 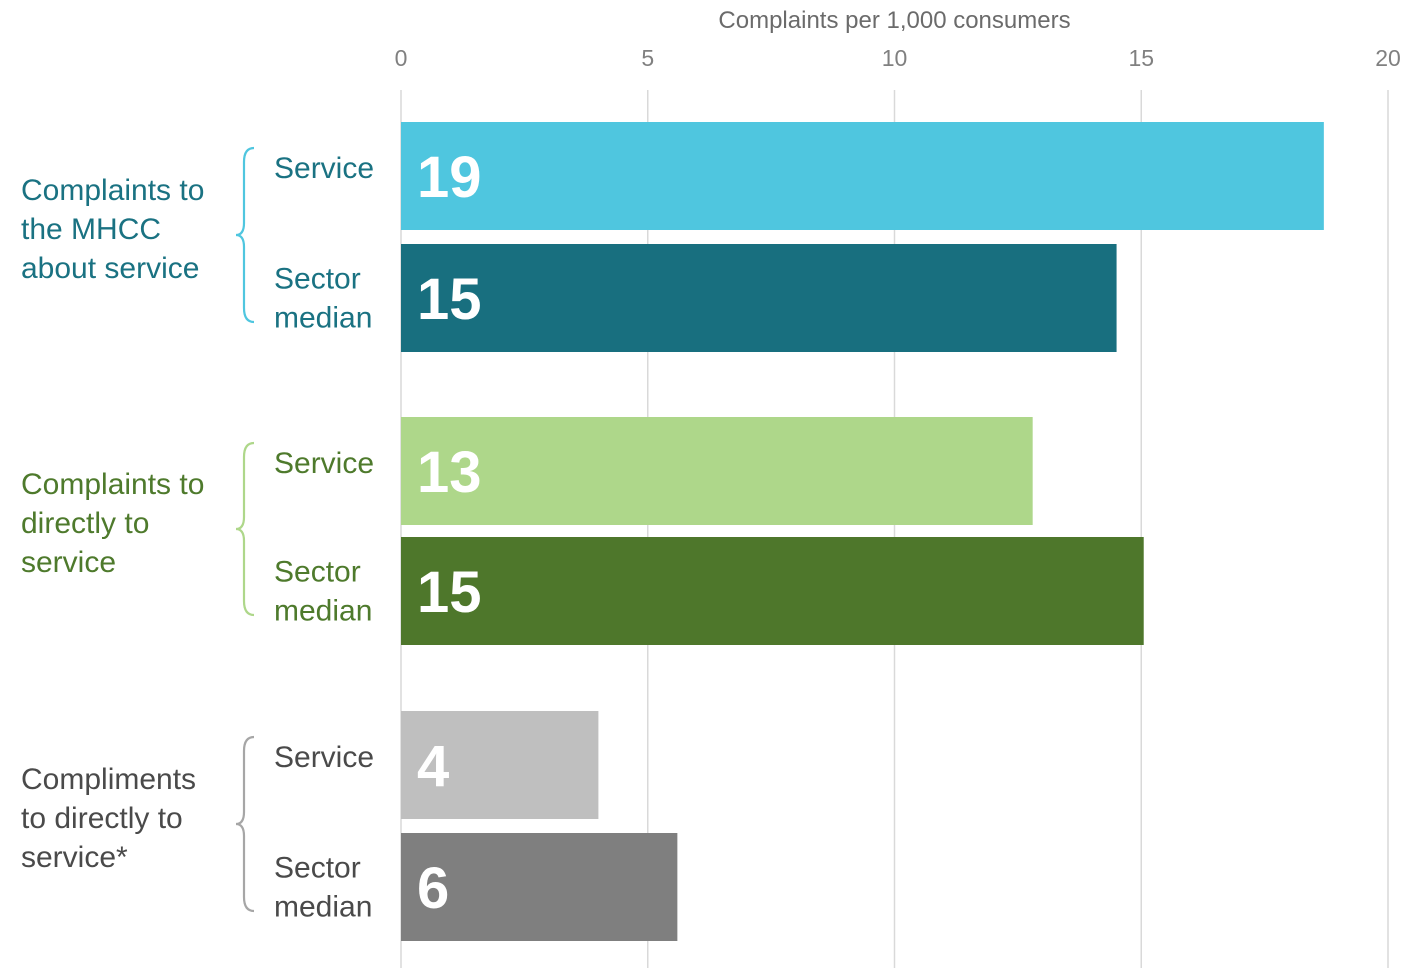 I want to click on x-axis-title: Complaints per 1,000 consumers, so click(x=894, y=20).